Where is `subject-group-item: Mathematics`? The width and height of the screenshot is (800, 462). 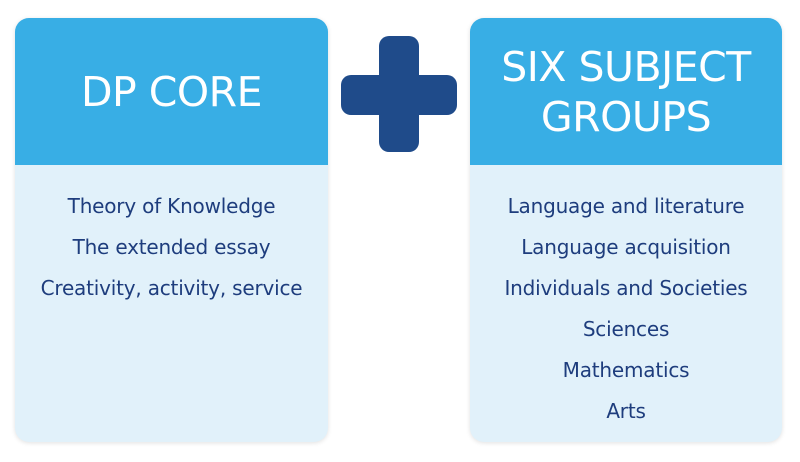
subject-group-item: Mathematics is located at coordinates (626, 370).